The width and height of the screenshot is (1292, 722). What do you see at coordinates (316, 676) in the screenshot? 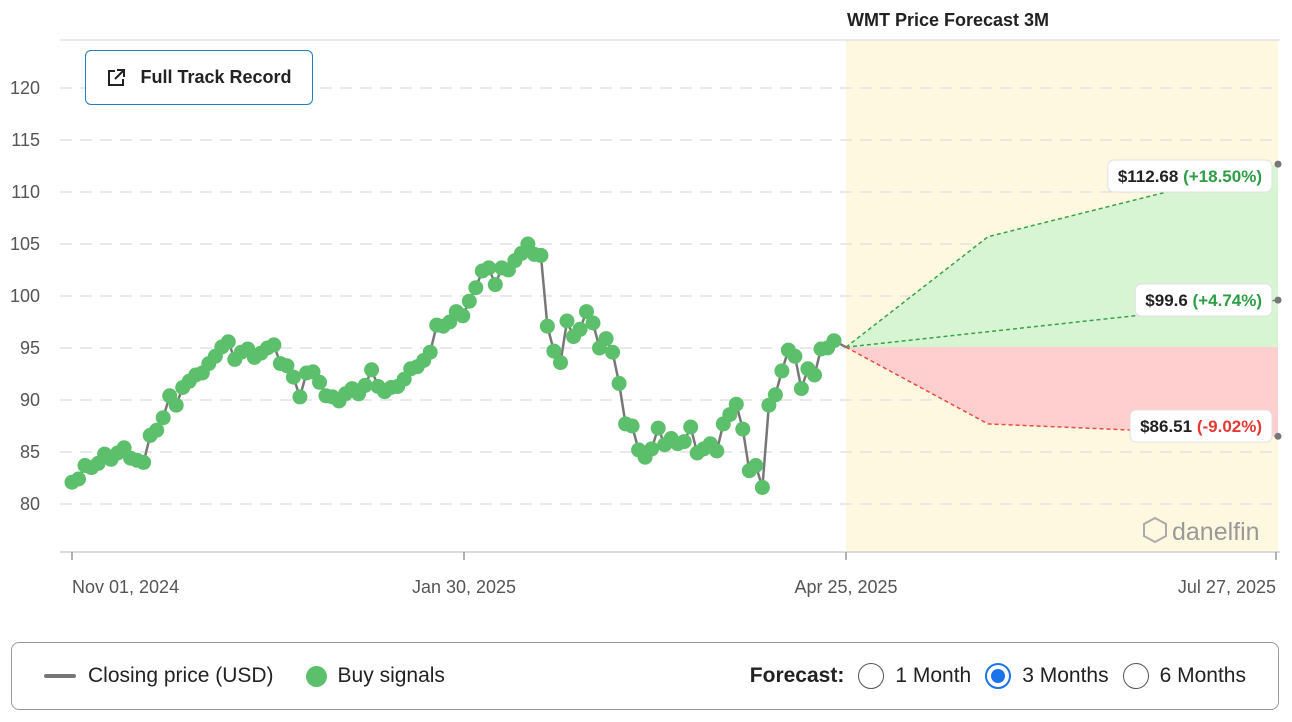
I see `buy-signal-swatch` at bounding box center [316, 676].